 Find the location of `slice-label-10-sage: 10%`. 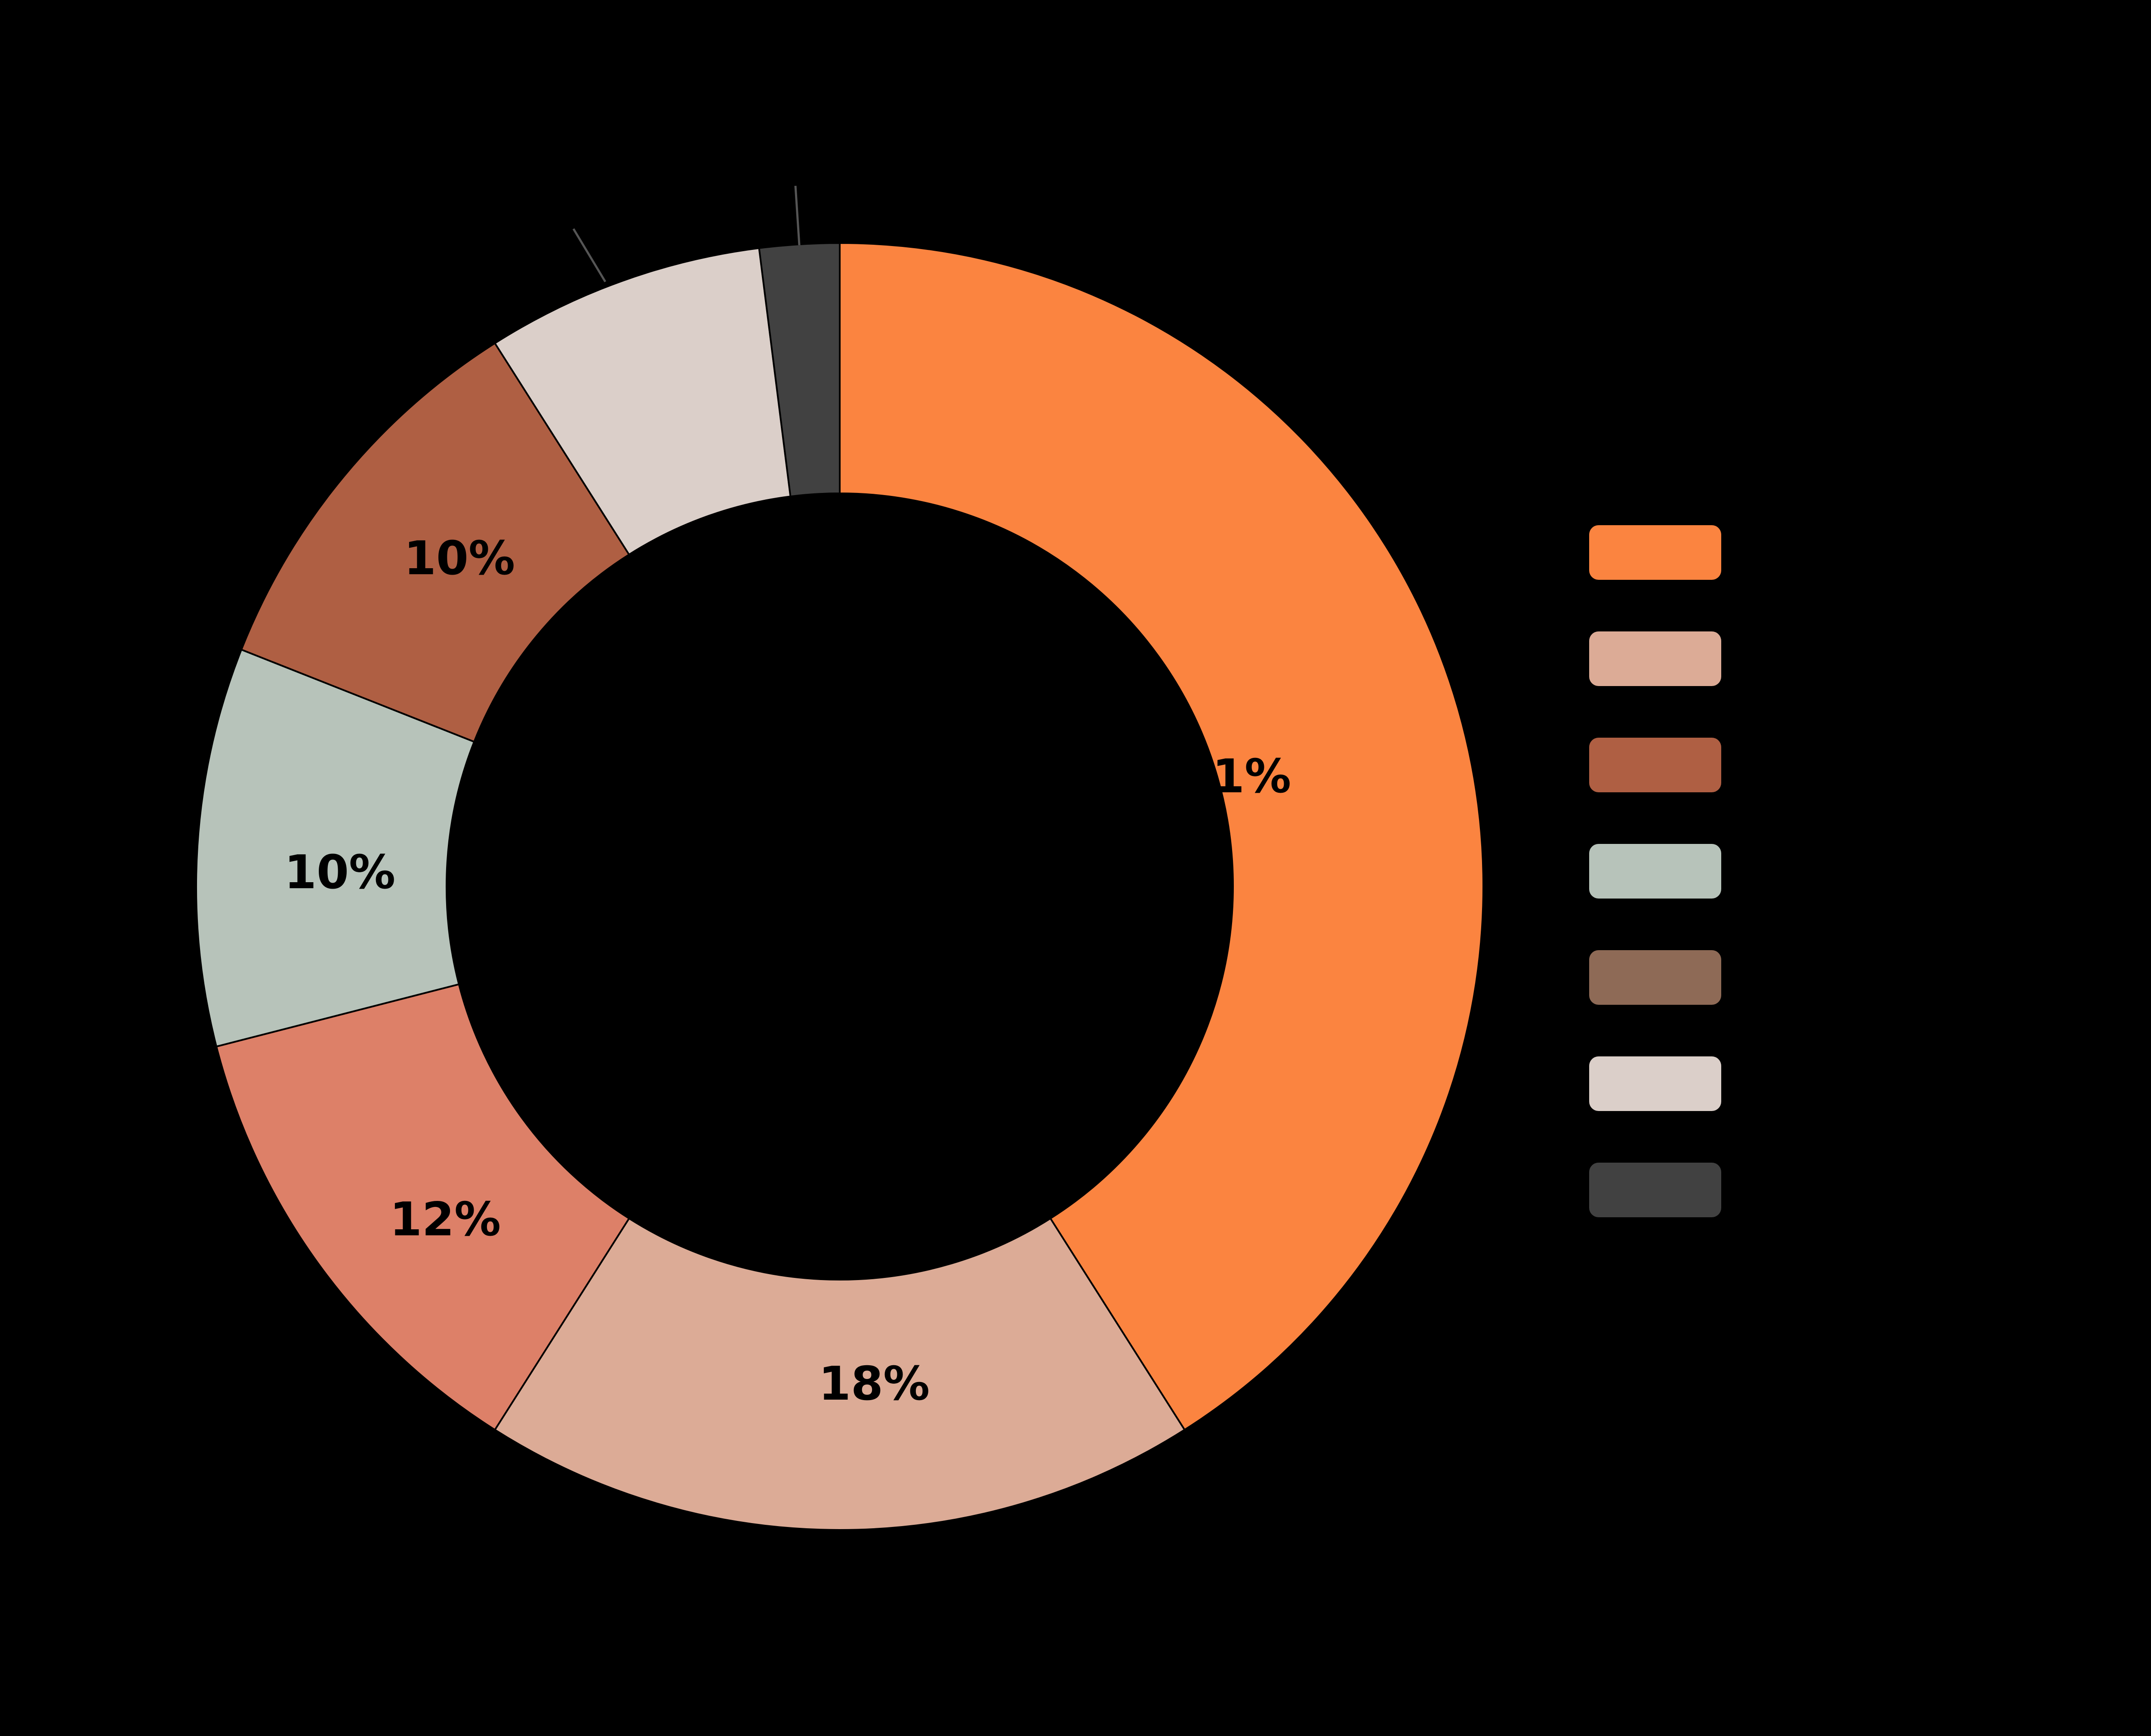

slice-label-10-sage: 10% is located at coordinates (340, 872).